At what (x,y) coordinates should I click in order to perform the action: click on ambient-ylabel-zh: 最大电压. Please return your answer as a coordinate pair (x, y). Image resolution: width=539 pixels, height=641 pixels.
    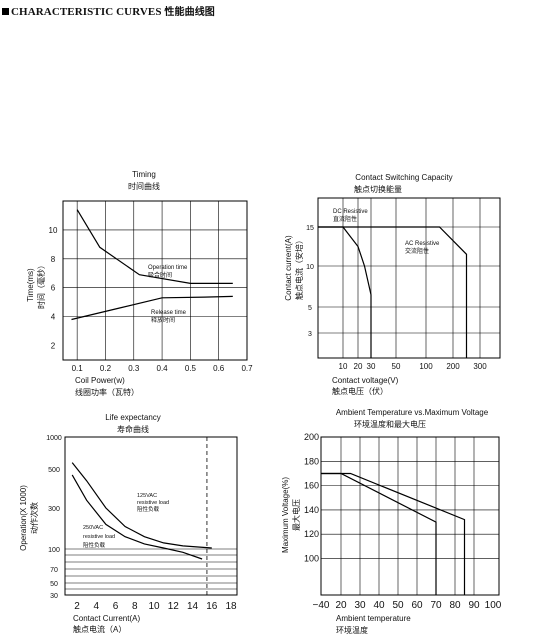
    Looking at the image, I should click on (296, 515).